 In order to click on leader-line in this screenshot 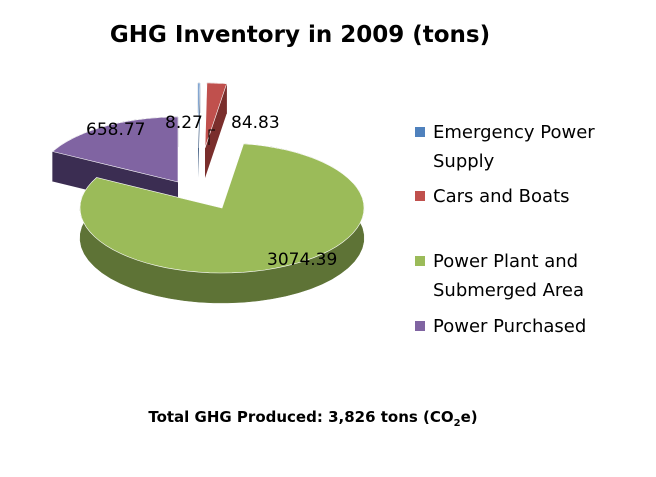, I will do `click(211, 137)`.